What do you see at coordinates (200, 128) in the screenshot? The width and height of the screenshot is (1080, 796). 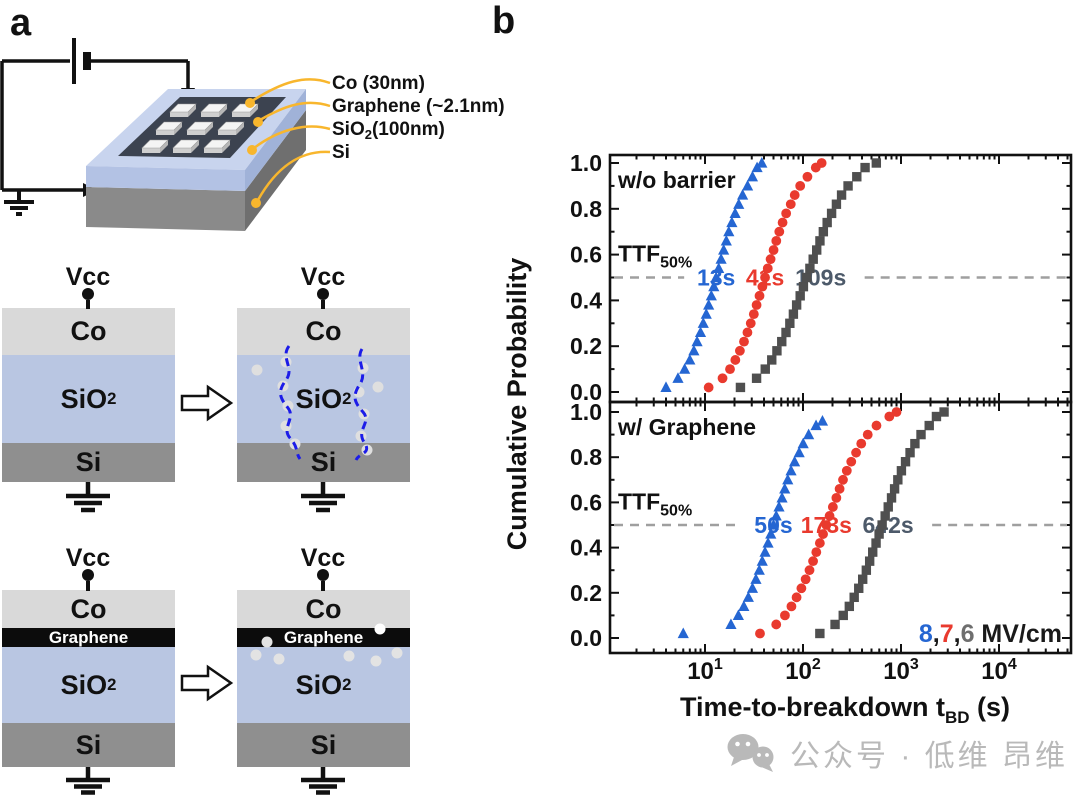 I see `co-pad-array` at bounding box center [200, 128].